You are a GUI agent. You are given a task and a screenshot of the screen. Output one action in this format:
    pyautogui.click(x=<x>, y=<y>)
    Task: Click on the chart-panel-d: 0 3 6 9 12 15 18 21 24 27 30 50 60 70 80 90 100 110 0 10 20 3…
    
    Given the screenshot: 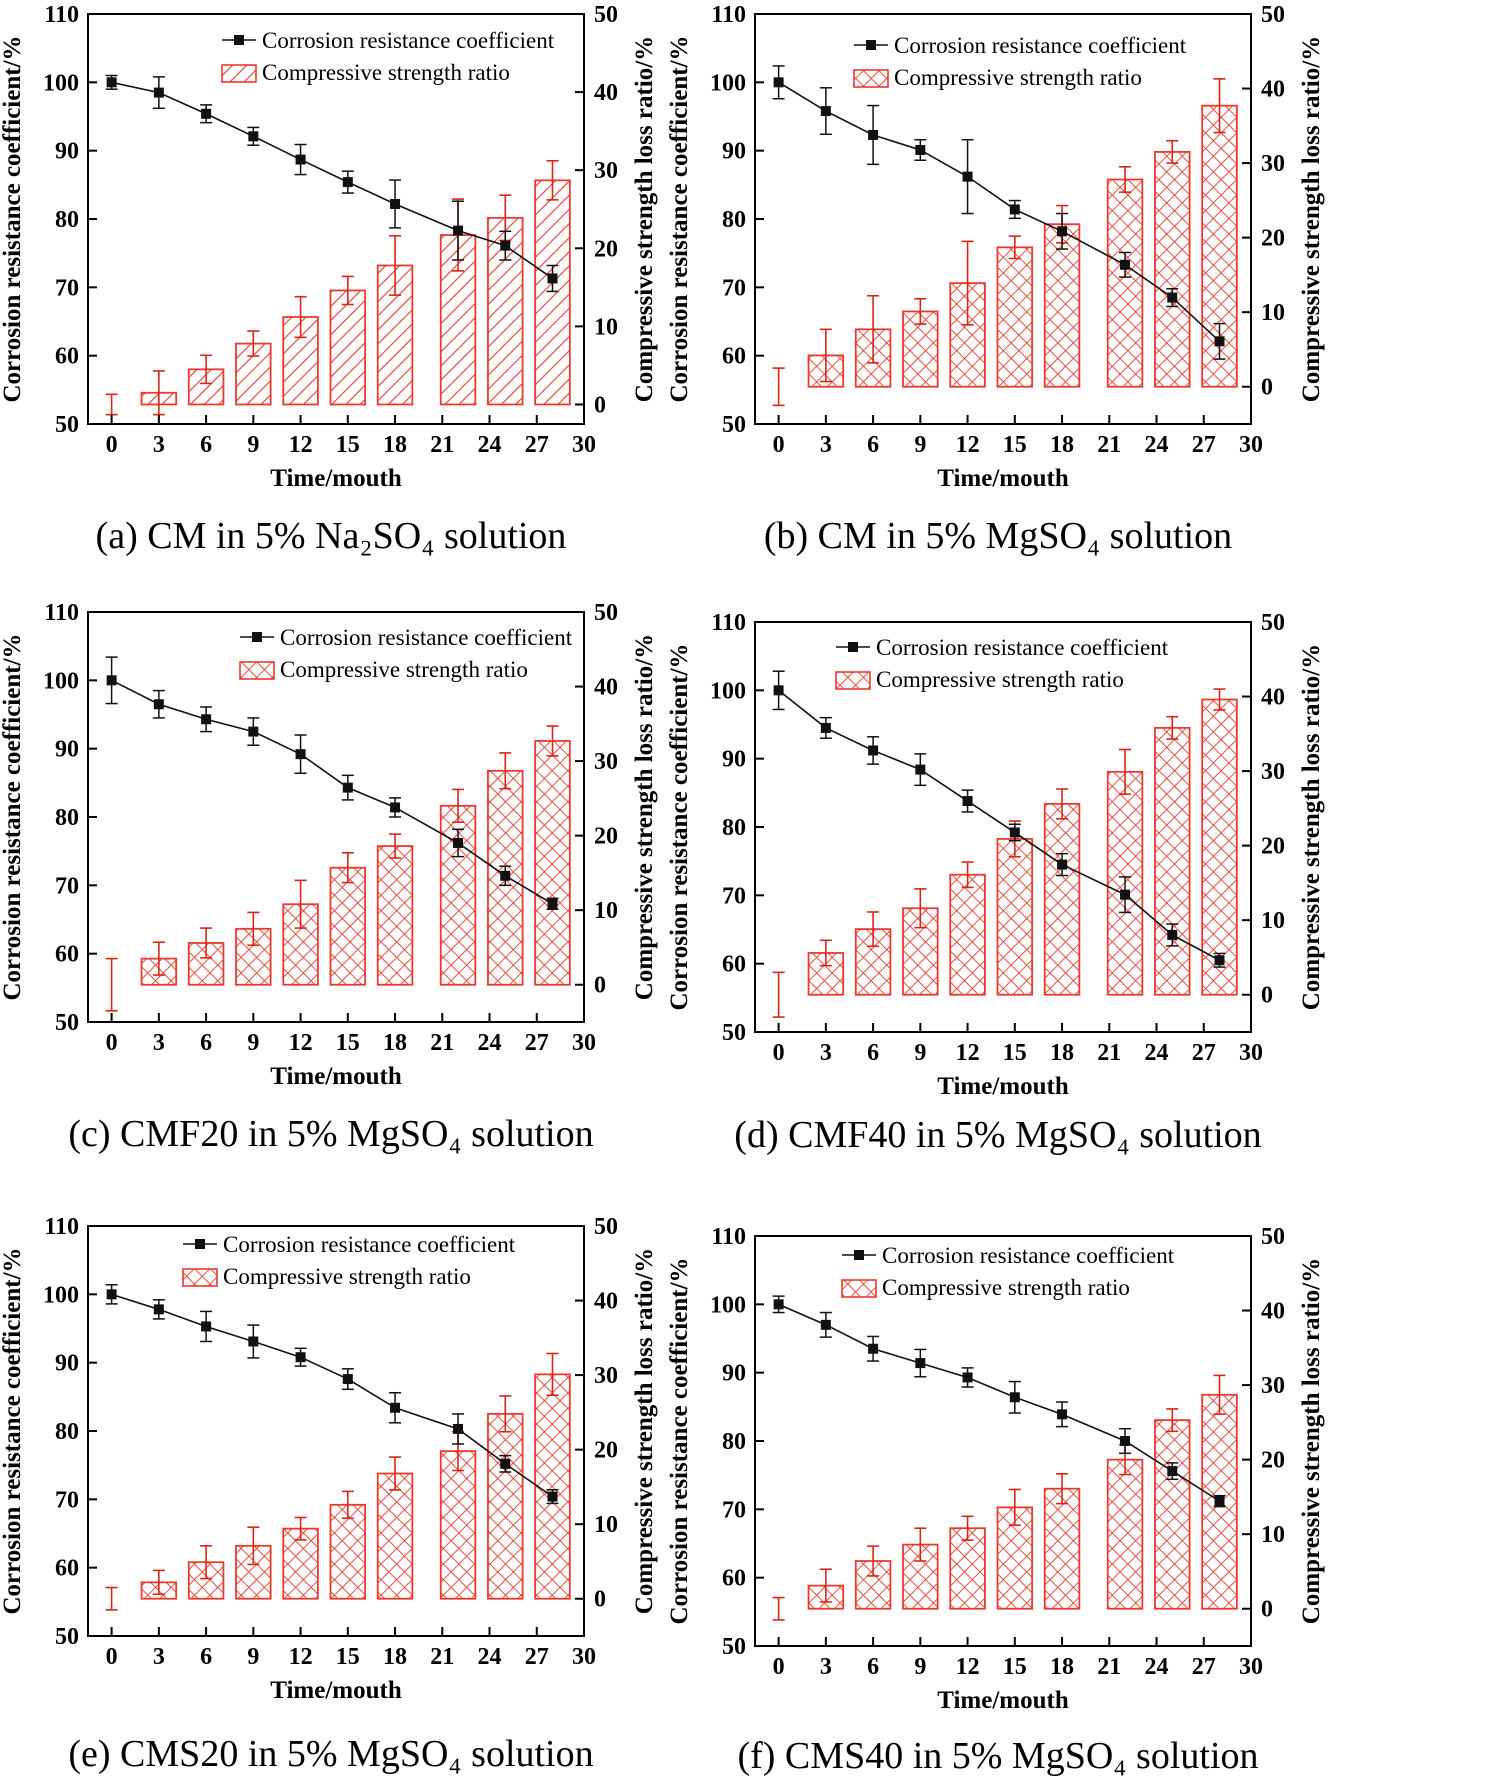 What is the action you would take?
    pyautogui.click(x=995, y=883)
    